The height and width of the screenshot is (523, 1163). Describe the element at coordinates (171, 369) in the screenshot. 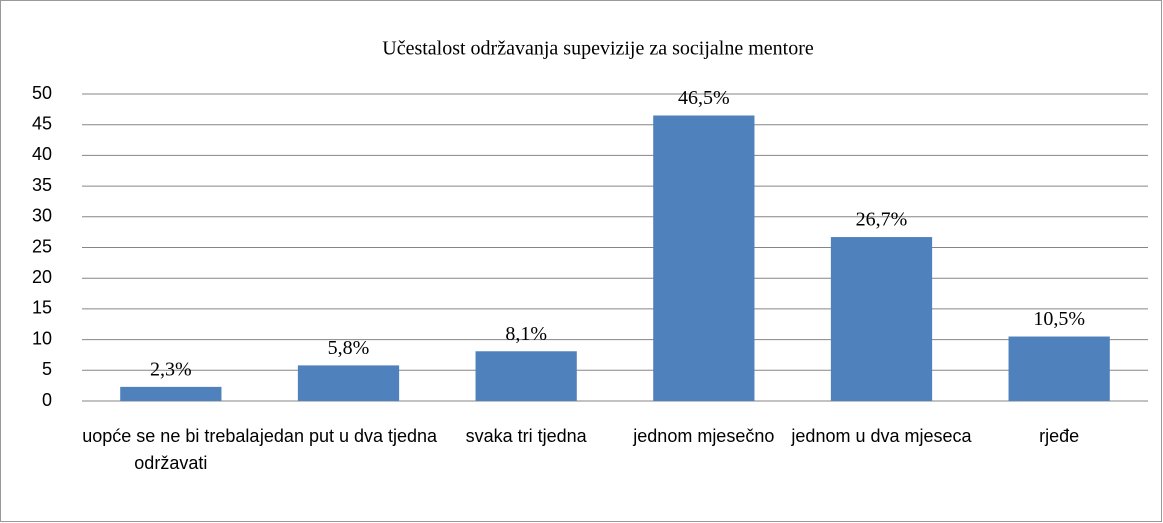

I see `value-label: 2,3%` at that location.